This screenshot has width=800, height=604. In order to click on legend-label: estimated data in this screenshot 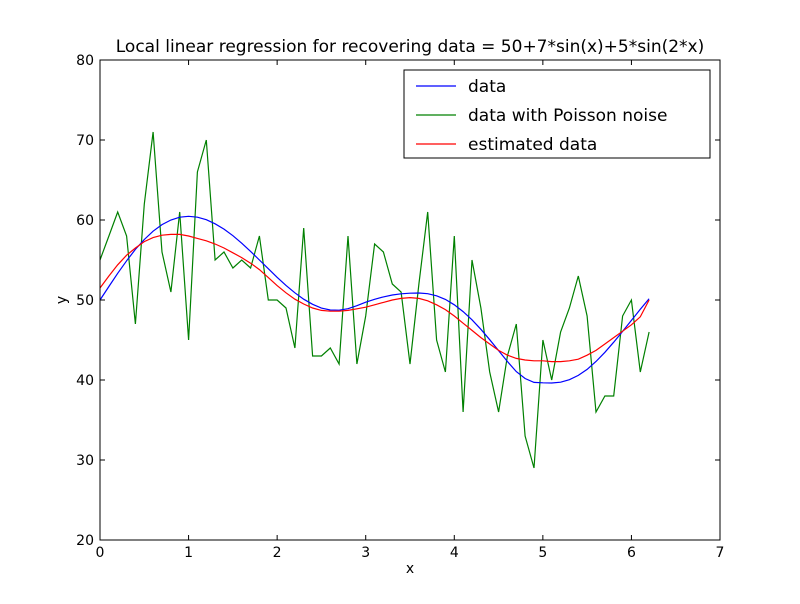, I will do `click(532, 145)`.